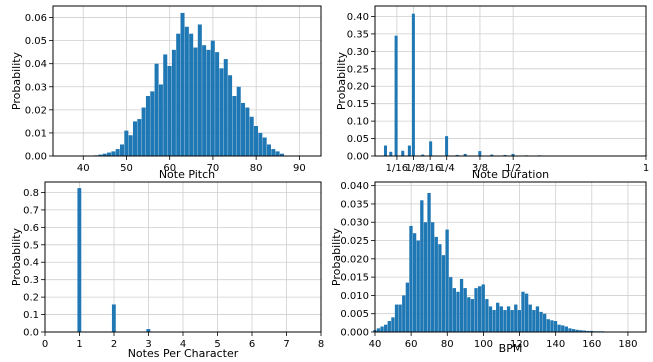 This screenshot has height=362, width=653. Describe the element at coordinates (36, 87) in the screenshot. I see `y-tick-label: 0.03` at that location.